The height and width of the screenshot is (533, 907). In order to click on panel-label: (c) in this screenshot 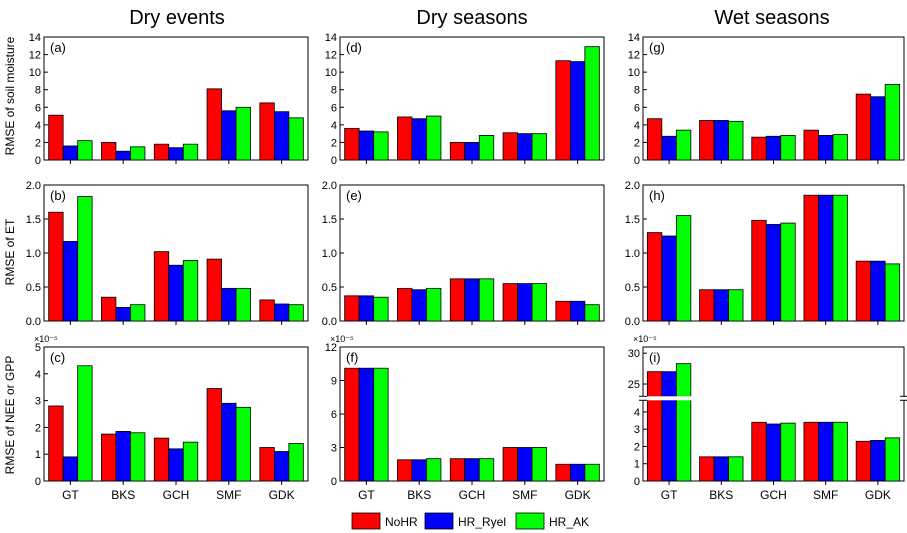, I will do `click(57, 357)`.